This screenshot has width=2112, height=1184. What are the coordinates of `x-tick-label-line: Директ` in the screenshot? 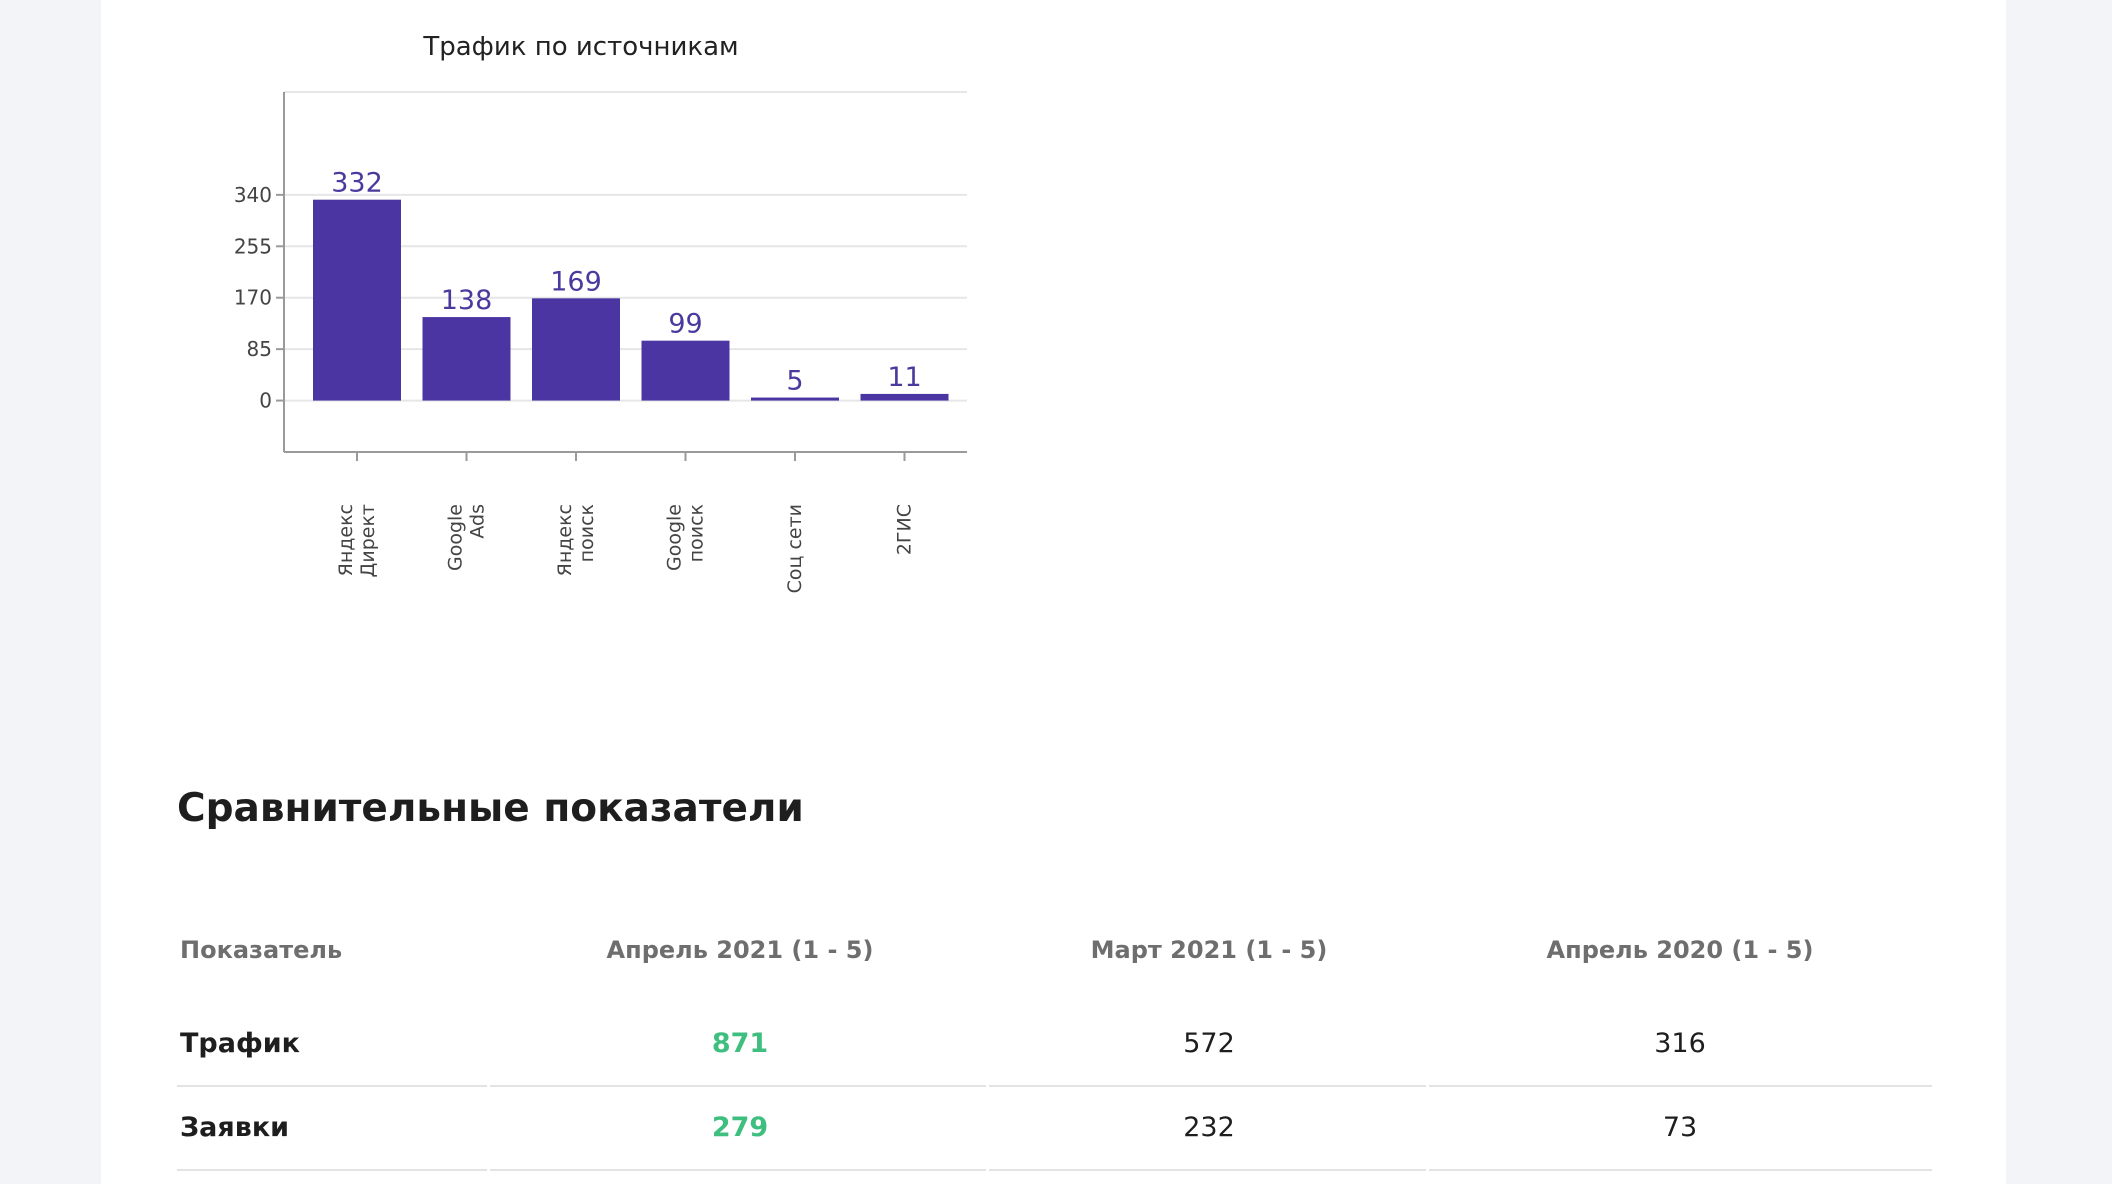 It's located at (368, 541).